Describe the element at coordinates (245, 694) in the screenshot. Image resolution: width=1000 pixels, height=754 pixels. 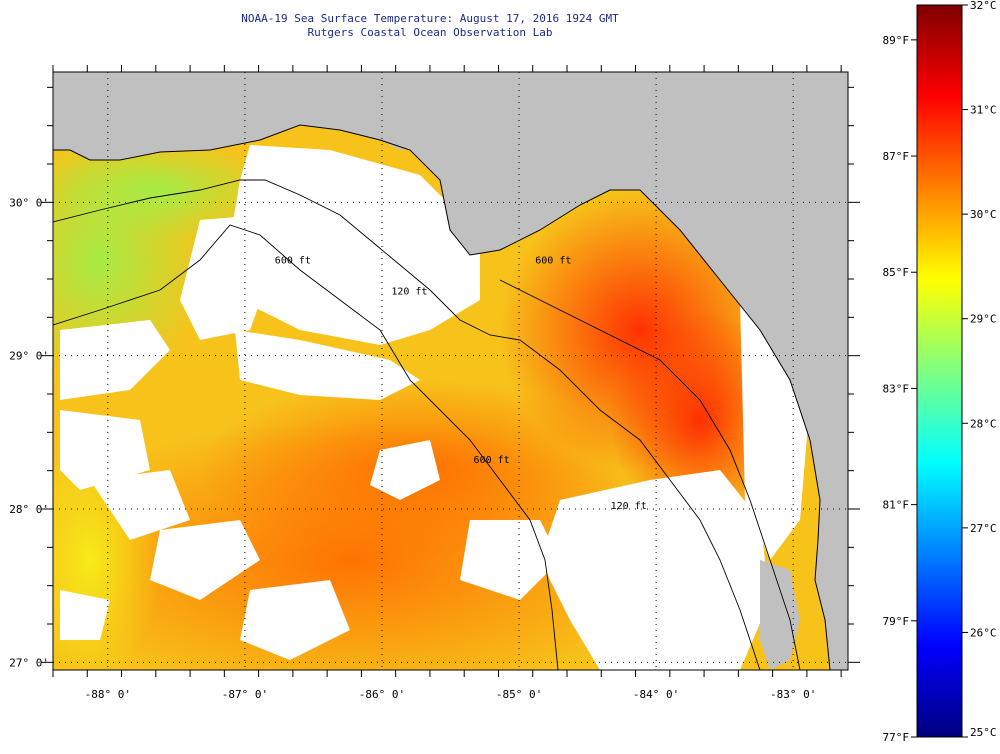
I see `longitude-label: -87° 0'` at that location.